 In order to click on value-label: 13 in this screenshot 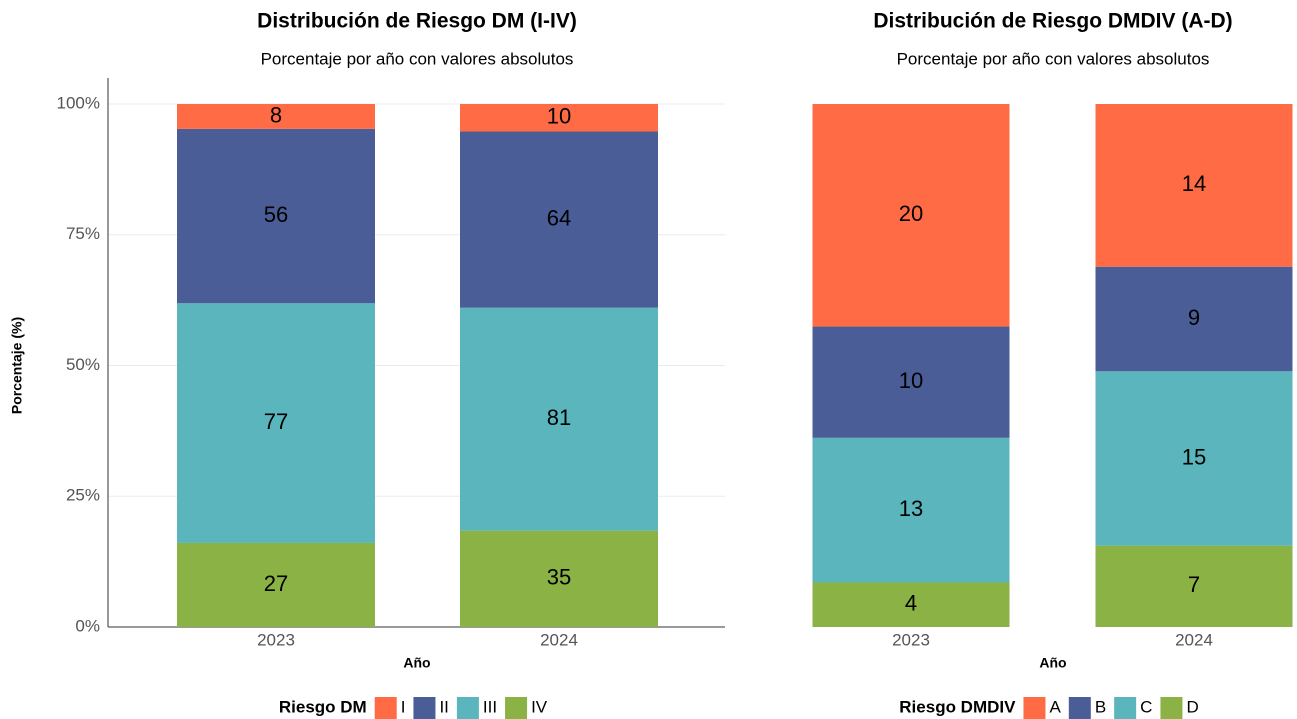, I will do `click(911, 508)`.